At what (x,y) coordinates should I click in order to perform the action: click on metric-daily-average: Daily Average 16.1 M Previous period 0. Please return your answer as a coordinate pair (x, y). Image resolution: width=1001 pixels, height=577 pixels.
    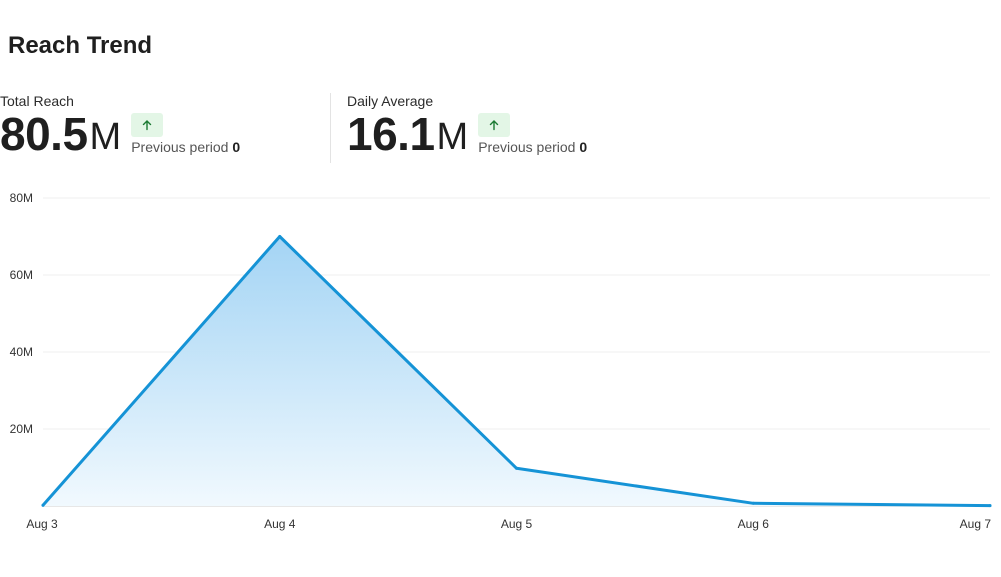
    Looking at the image, I should click on (467, 125).